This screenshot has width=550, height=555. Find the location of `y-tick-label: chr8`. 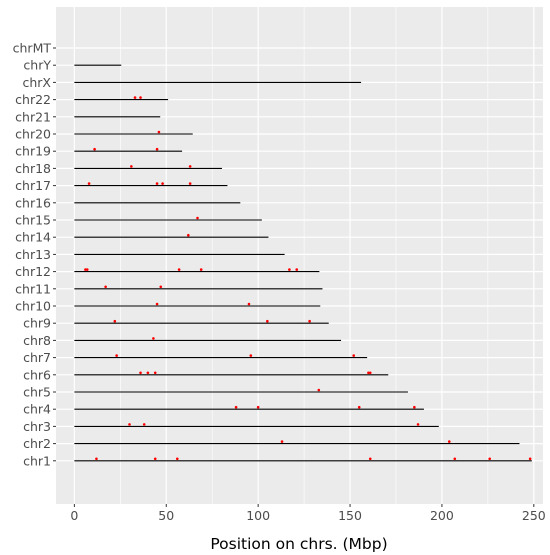

y-tick-label: chr8 is located at coordinates (37, 340).